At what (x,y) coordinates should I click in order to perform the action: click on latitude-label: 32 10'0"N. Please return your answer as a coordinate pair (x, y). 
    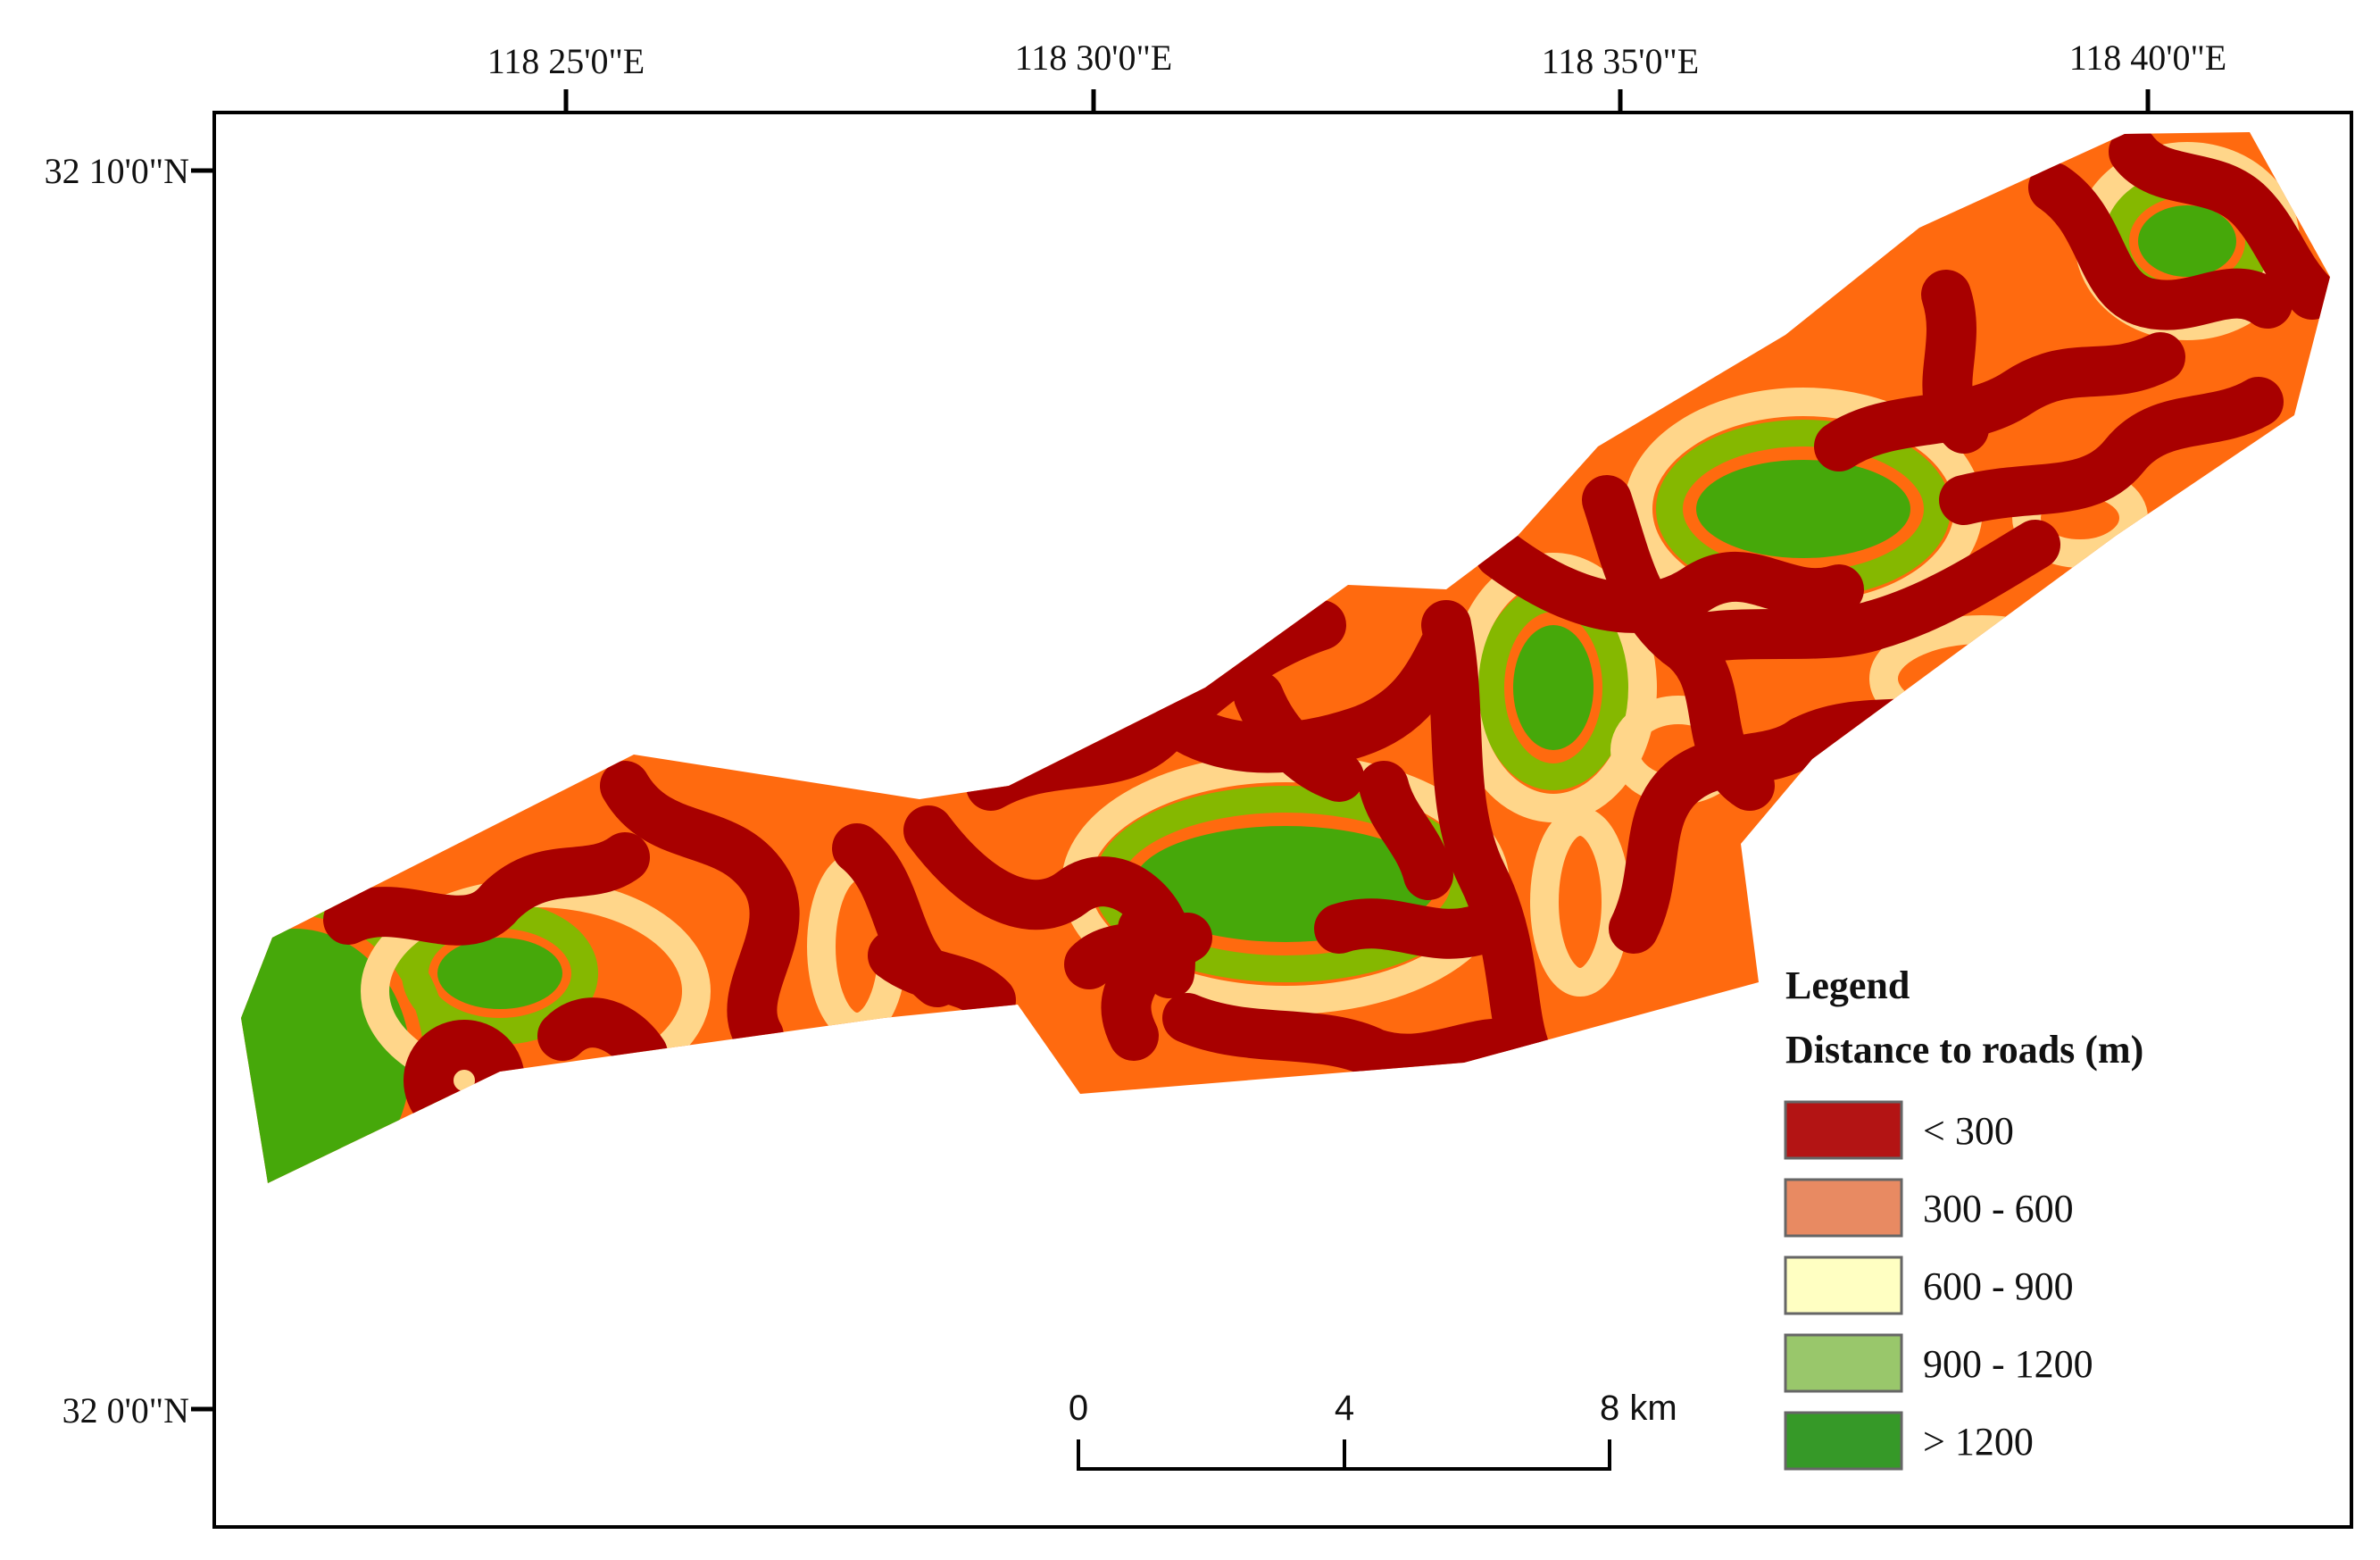
    Looking at the image, I should click on (117, 171).